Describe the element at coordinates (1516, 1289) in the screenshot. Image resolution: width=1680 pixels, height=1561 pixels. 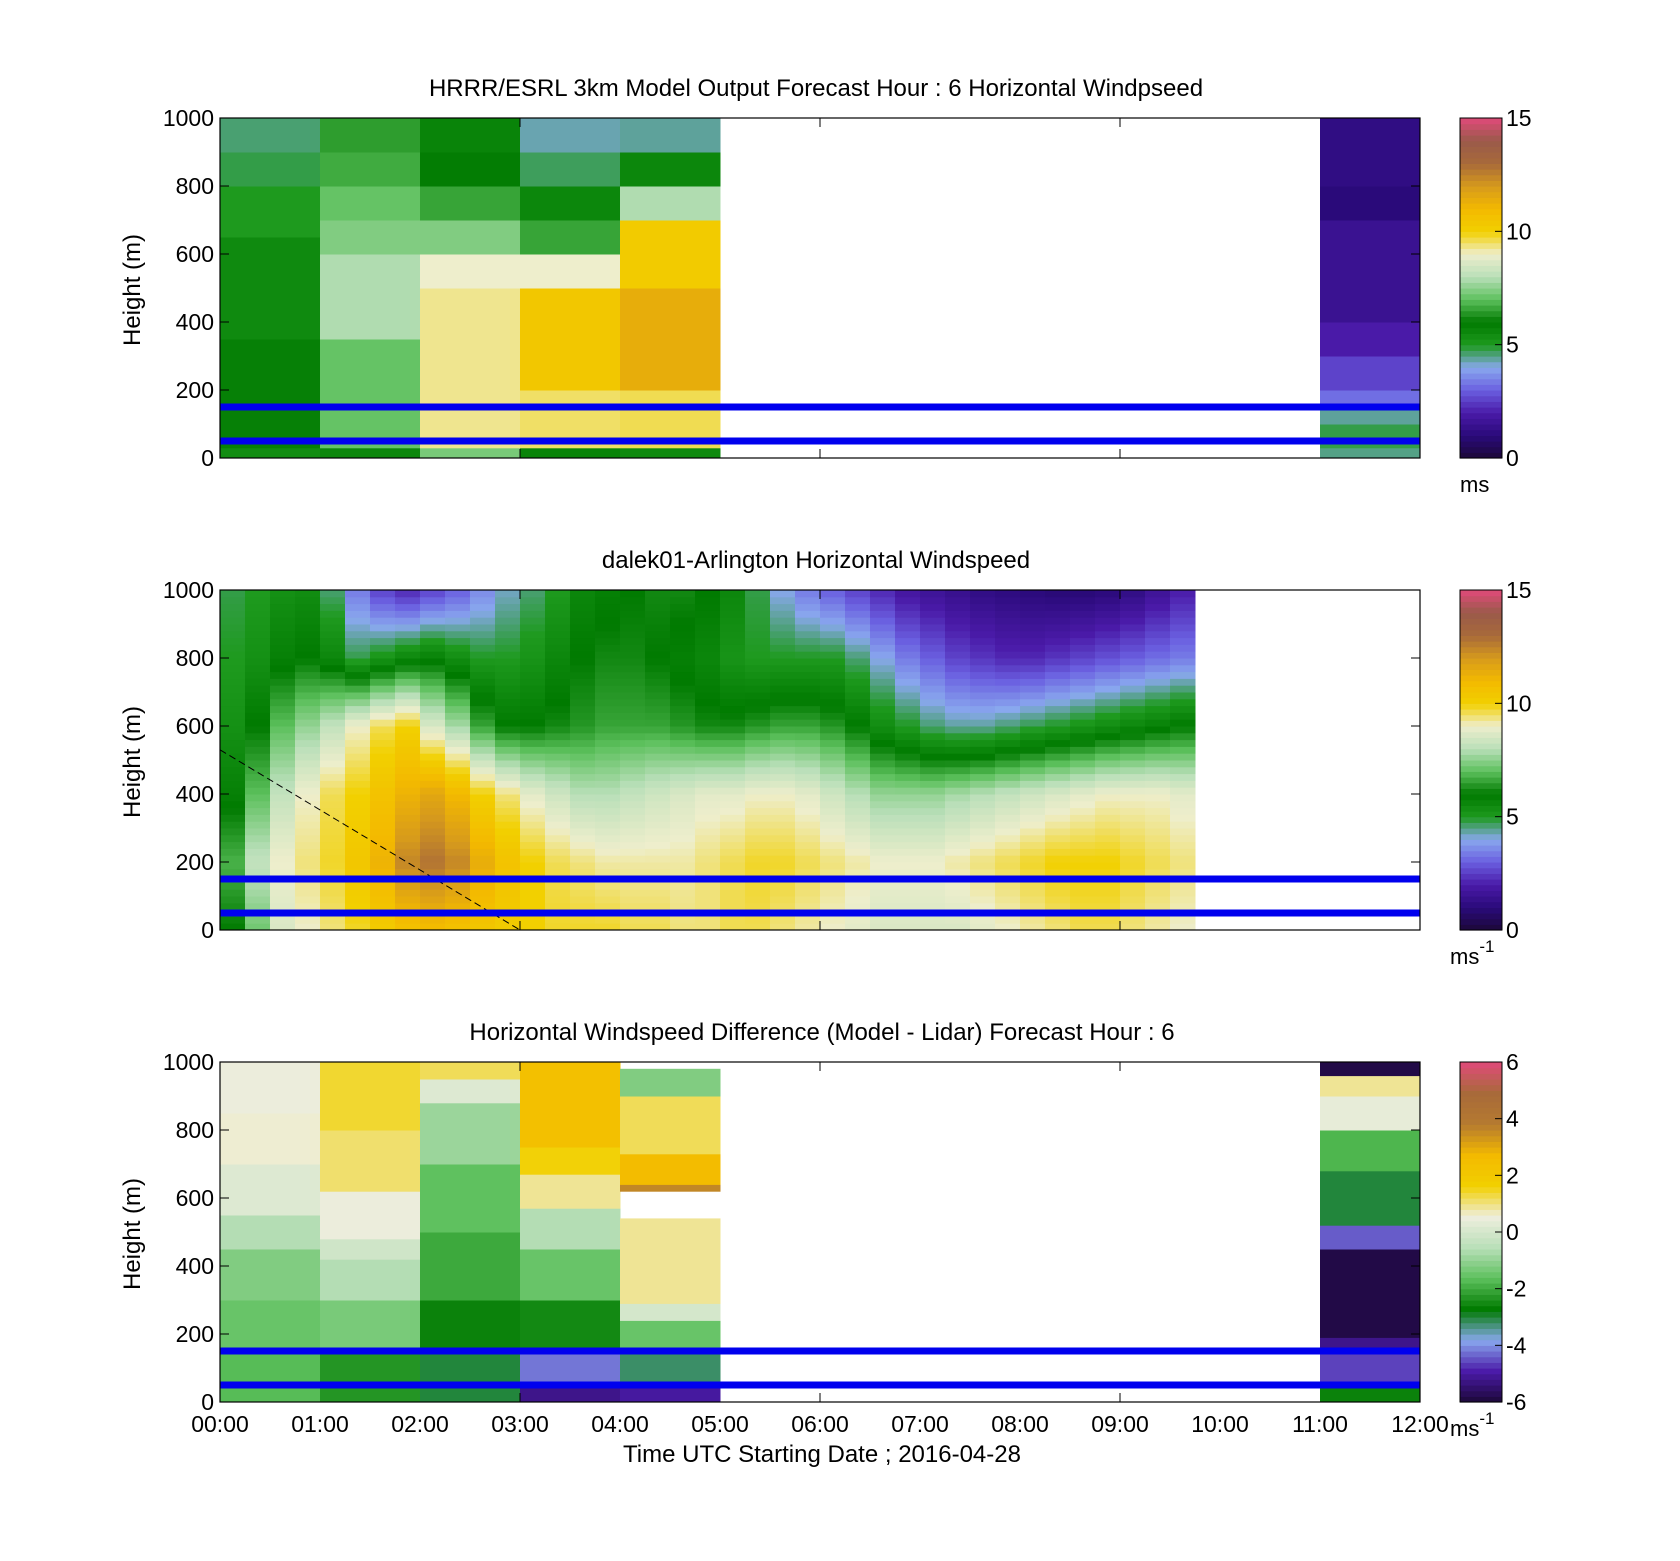
I see `colorbar-tick-label-2: -2` at that location.